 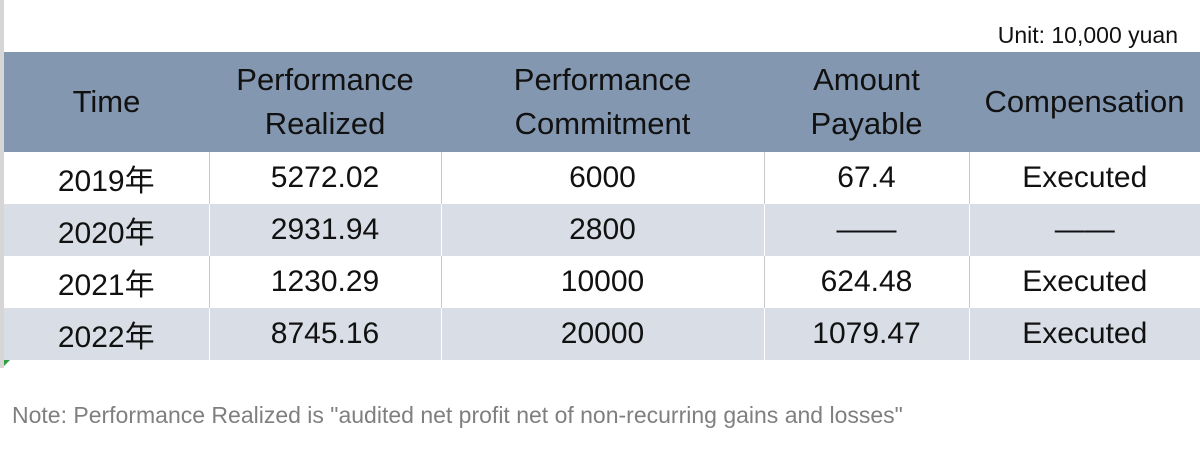 What do you see at coordinates (325, 334) in the screenshot?
I see `cell-performance-realized: 8745.16` at bounding box center [325, 334].